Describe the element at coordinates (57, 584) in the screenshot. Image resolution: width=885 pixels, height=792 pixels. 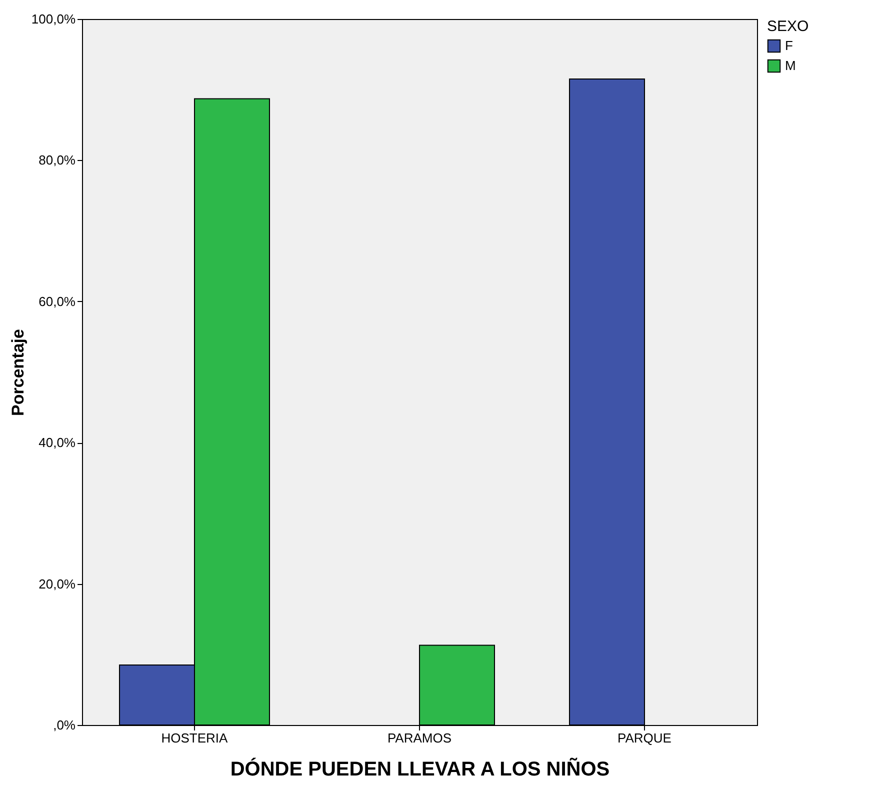
I see `y-tick-label: 20,0%` at that location.